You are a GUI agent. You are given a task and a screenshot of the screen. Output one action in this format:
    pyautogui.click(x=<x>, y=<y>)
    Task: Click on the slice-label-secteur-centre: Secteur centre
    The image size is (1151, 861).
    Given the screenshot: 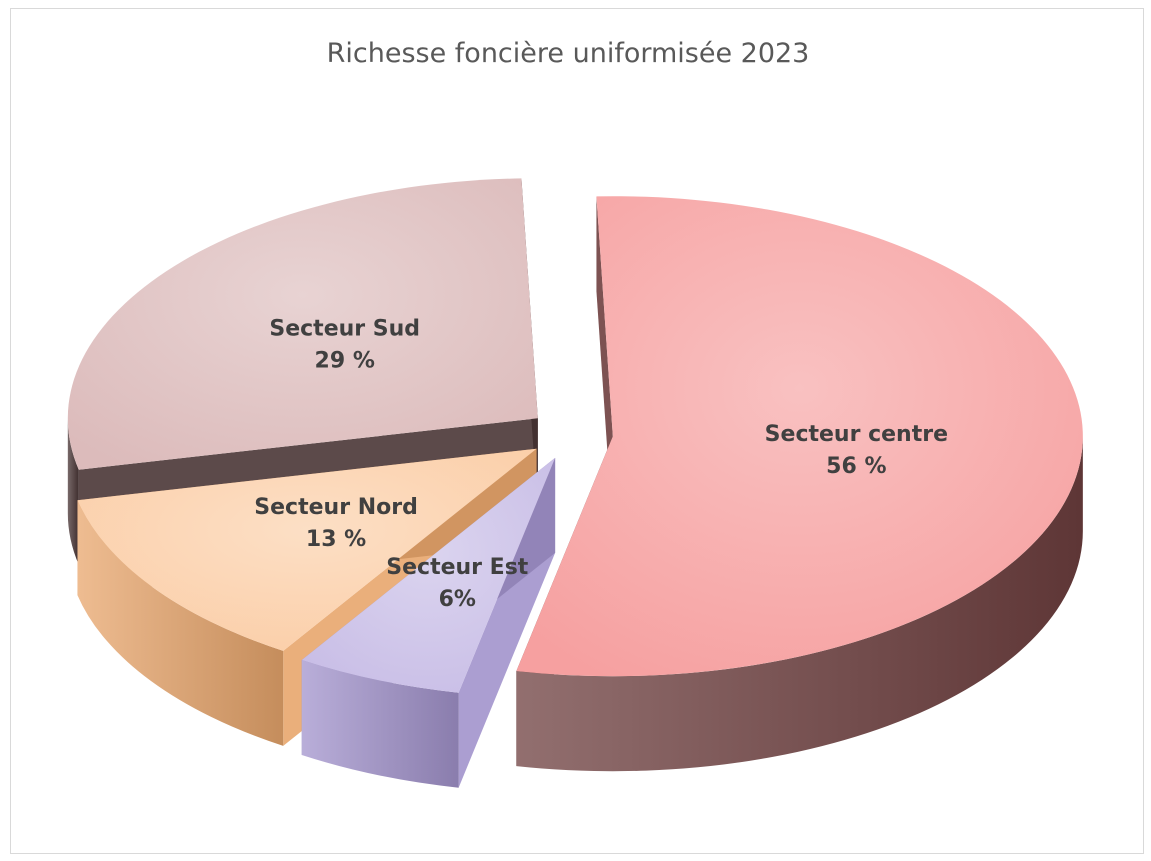 What is the action you would take?
    pyautogui.click(x=856, y=434)
    